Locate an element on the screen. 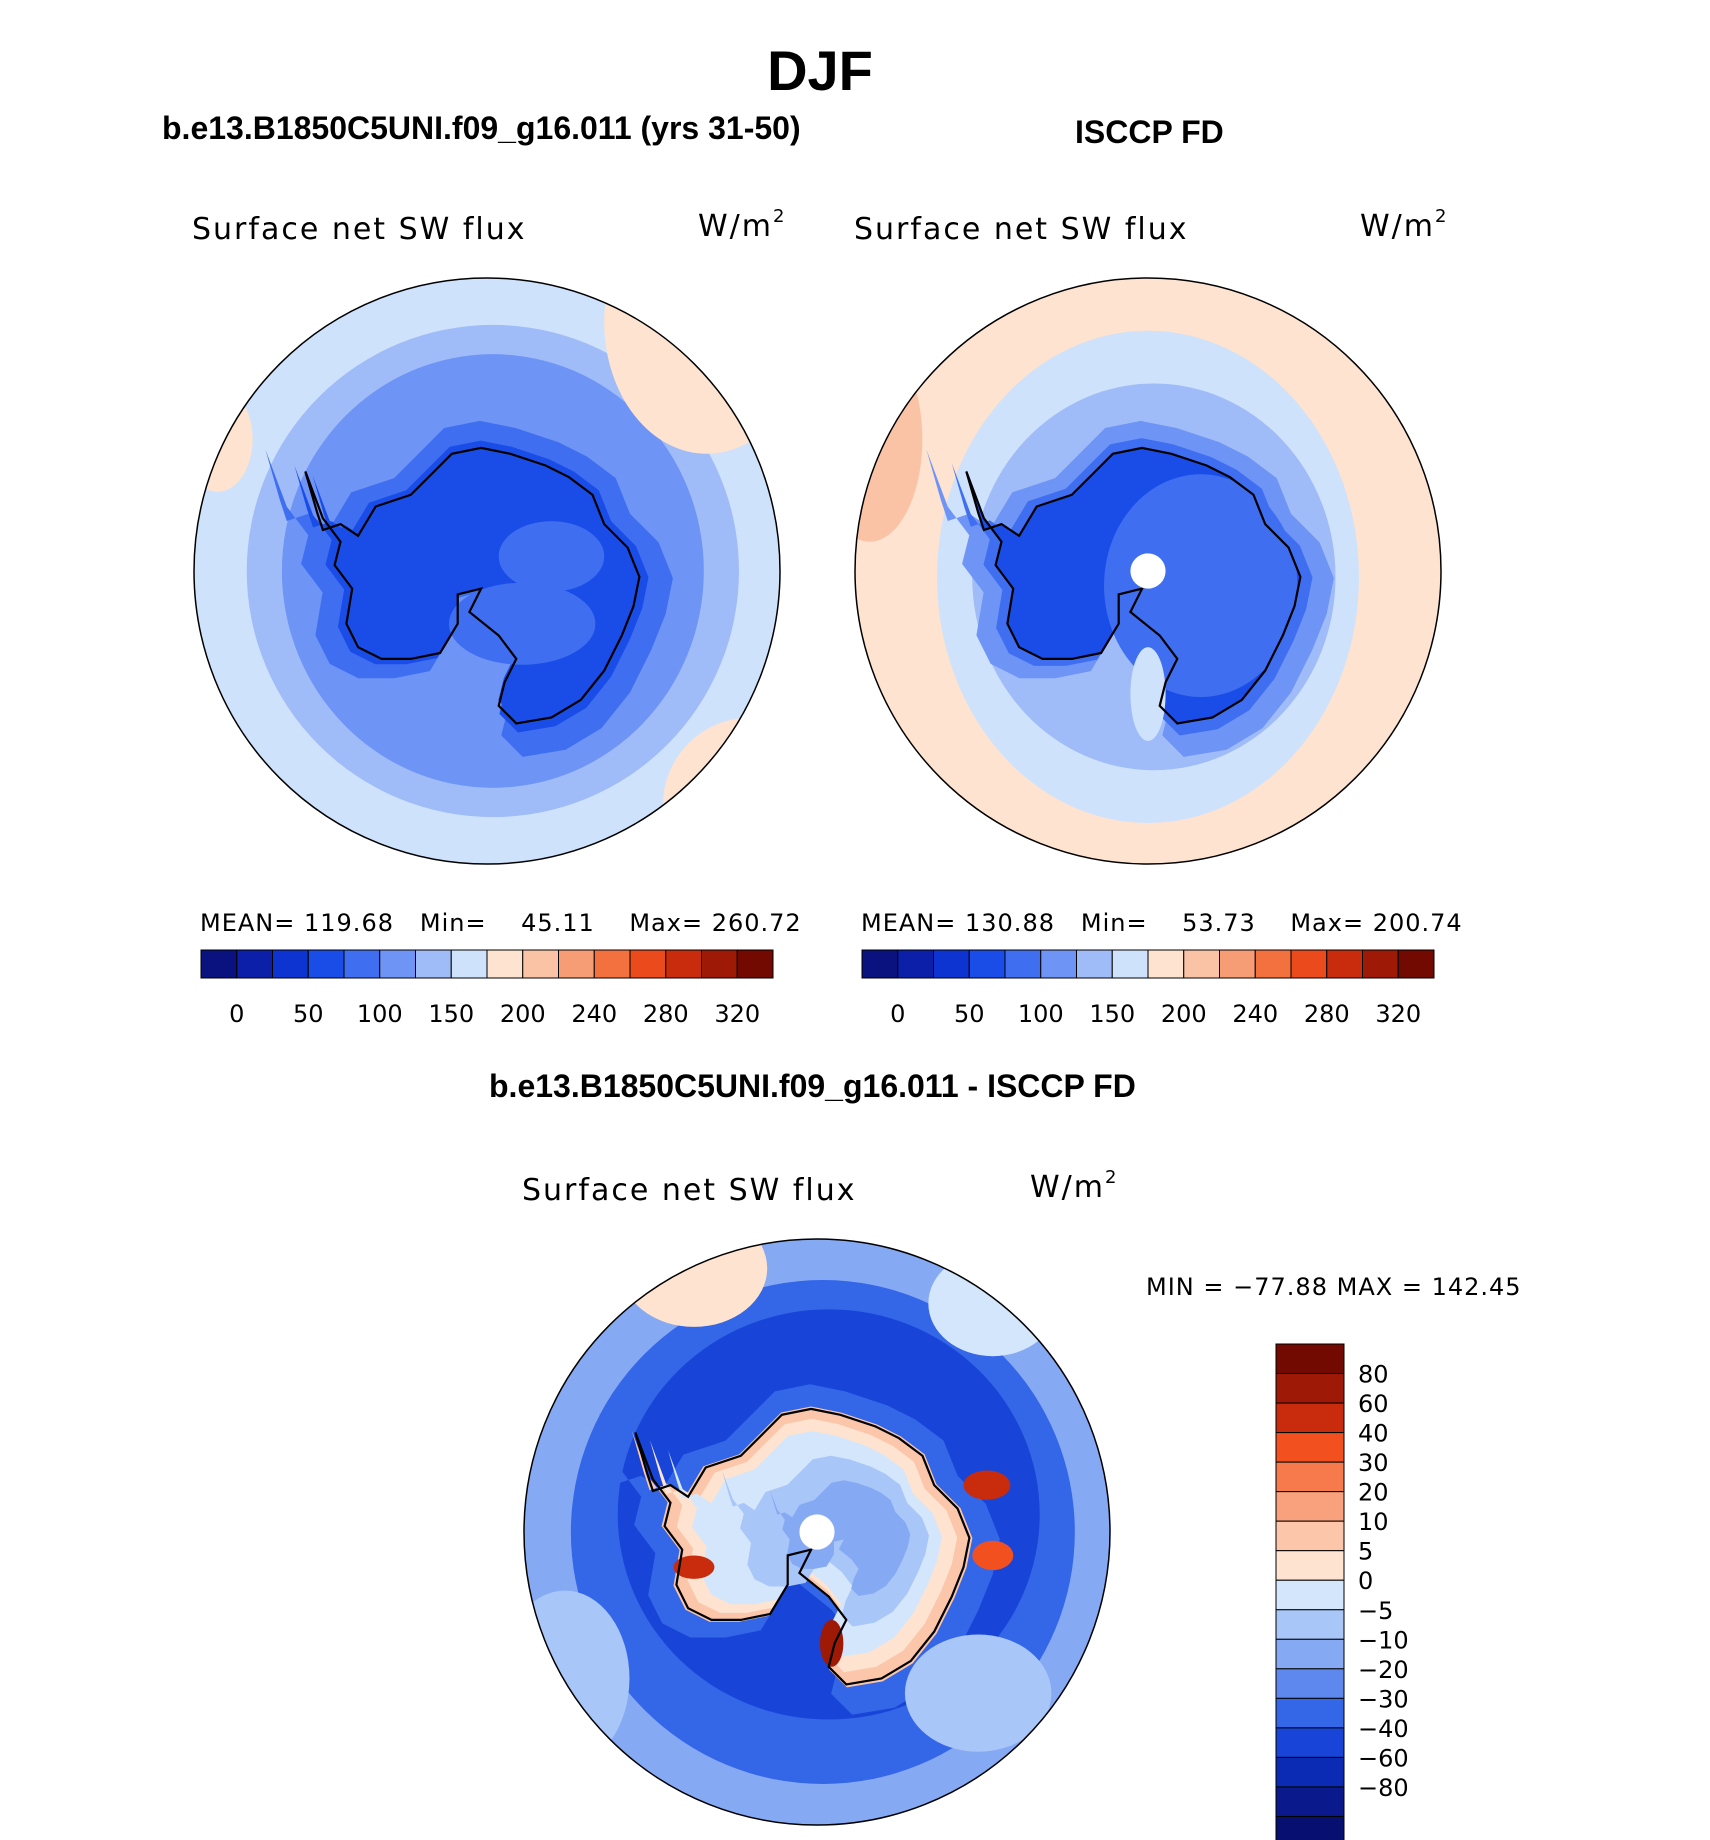 This screenshot has width=1710, height=1840. units-label-model: W/m2 is located at coordinates (741, 225).